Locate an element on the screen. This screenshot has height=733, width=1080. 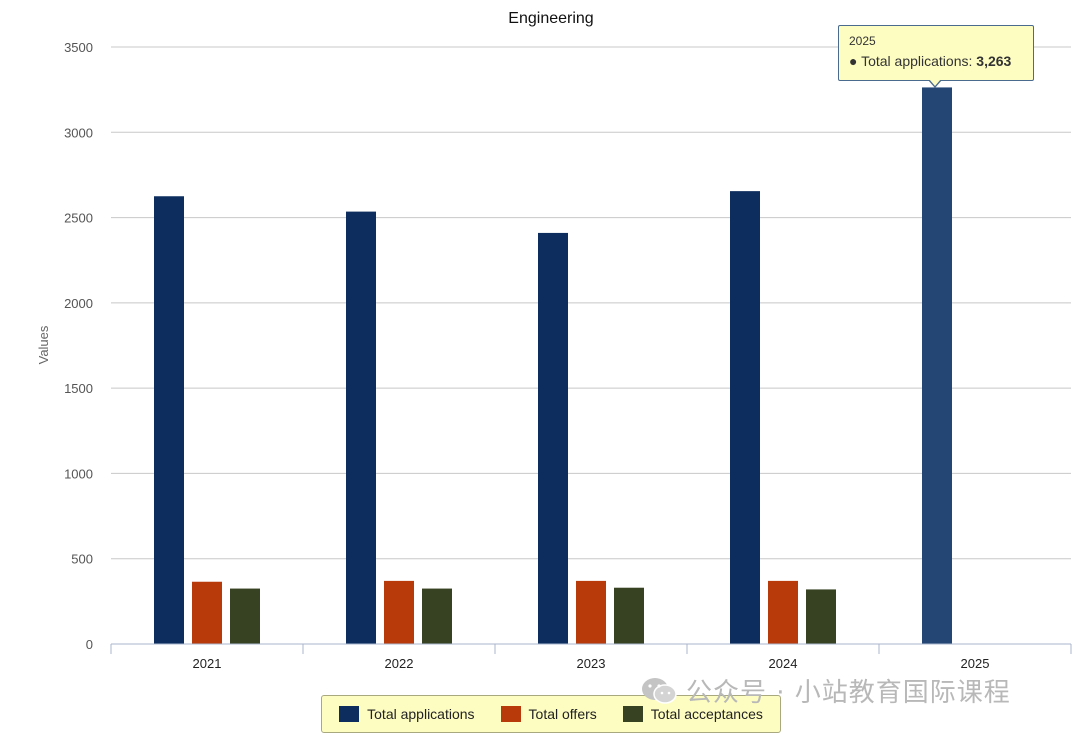
y-tick-label: 2000 is located at coordinates (78, 303).